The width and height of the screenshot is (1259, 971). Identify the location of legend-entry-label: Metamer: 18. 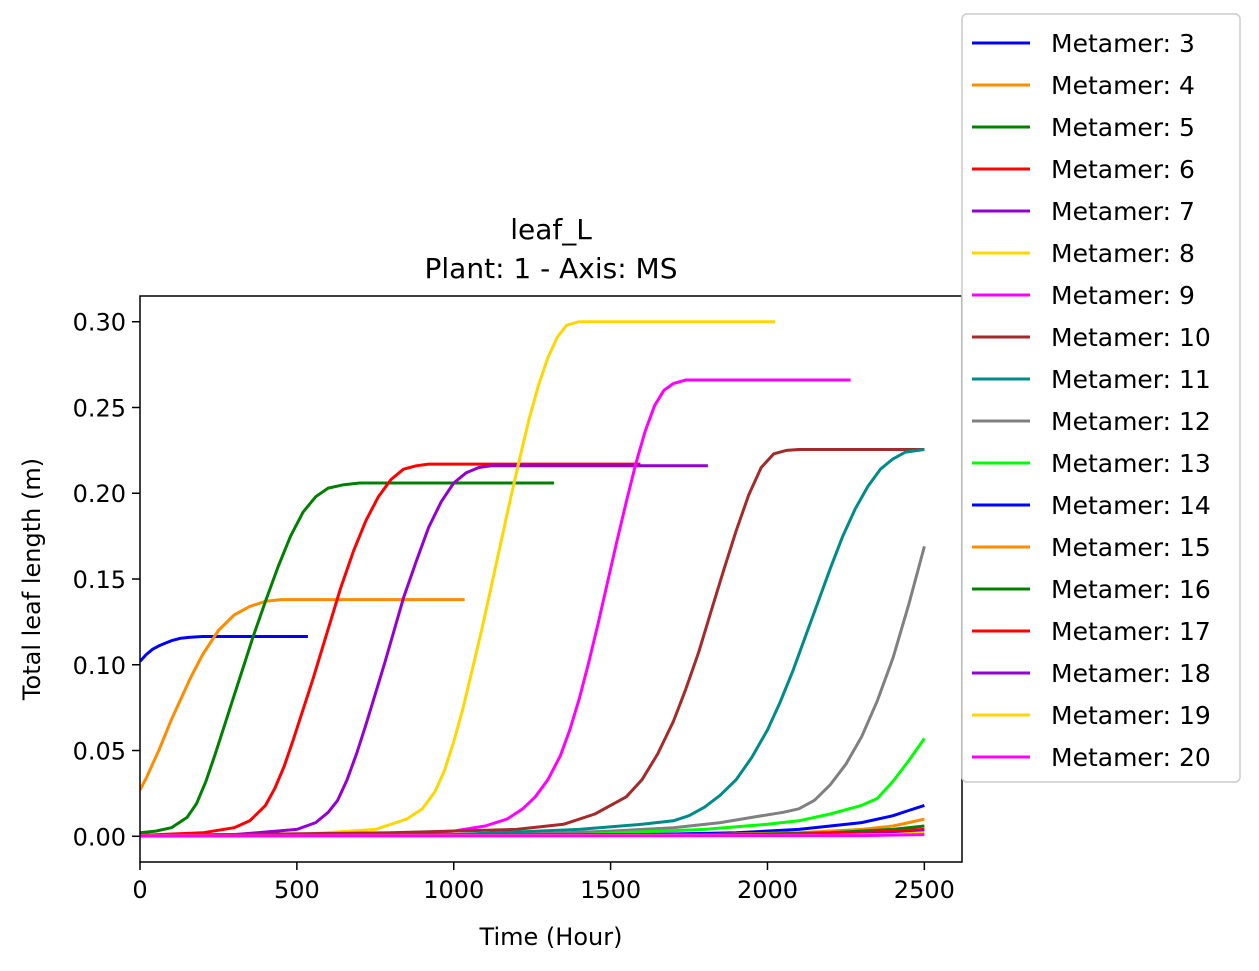
(1131, 673).